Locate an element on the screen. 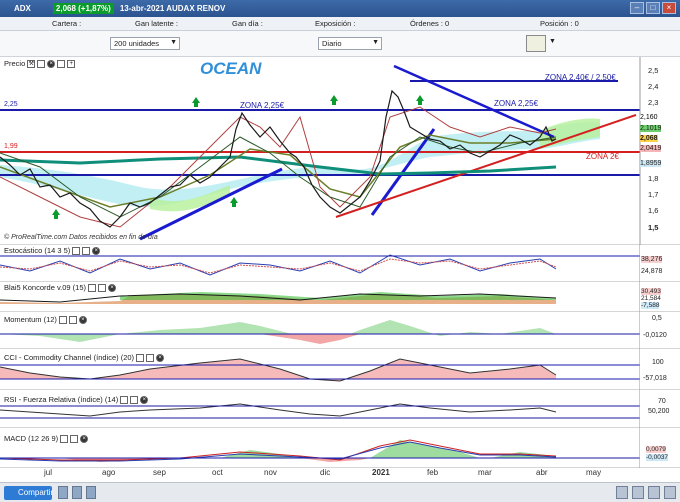 This screenshot has width=680, height=502. date-name-label: 13-abr-2021 AUDAX RENOV is located at coordinates (172, 8).